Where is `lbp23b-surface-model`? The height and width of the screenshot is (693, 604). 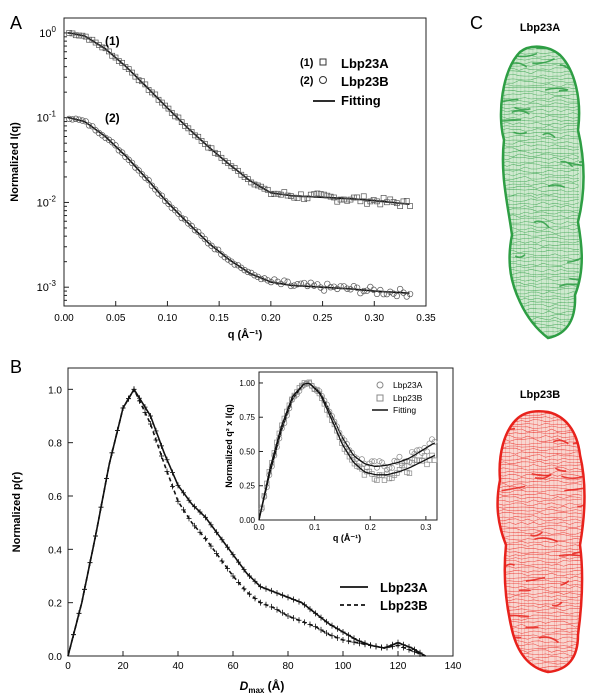 lbp23b-surface-model is located at coordinates (541, 542).